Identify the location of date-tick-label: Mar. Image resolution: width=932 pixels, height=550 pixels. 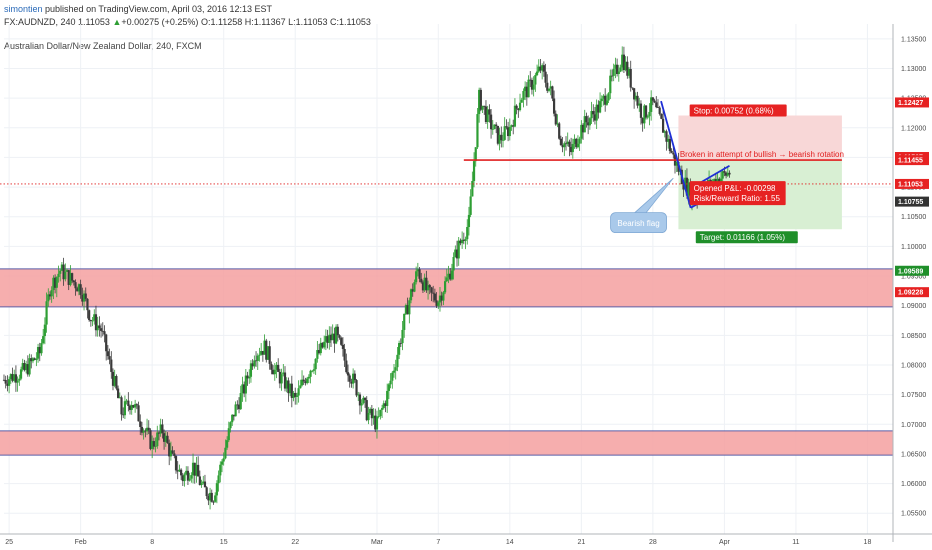
(377, 542).